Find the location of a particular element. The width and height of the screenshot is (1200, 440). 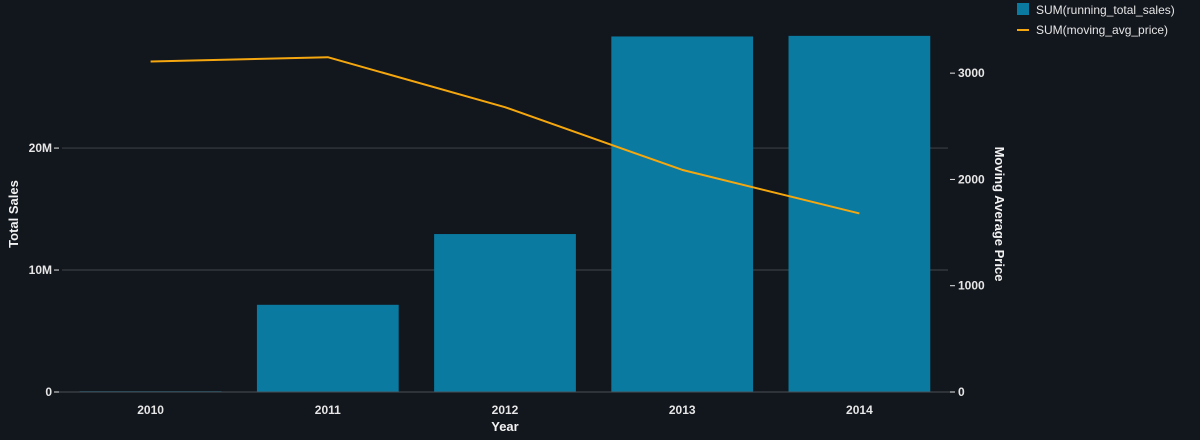

legend-swatch-bar is located at coordinates (1023, 9).